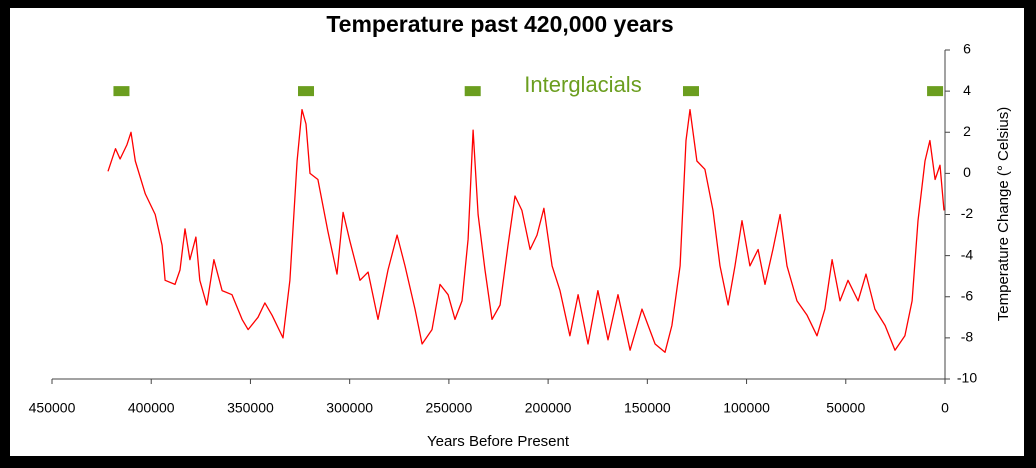 The height and width of the screenshot is (468, 1036). Describe the element at coordinates (845, 408) in the screenshot. I see `x-tick-label: 50000` at that location.